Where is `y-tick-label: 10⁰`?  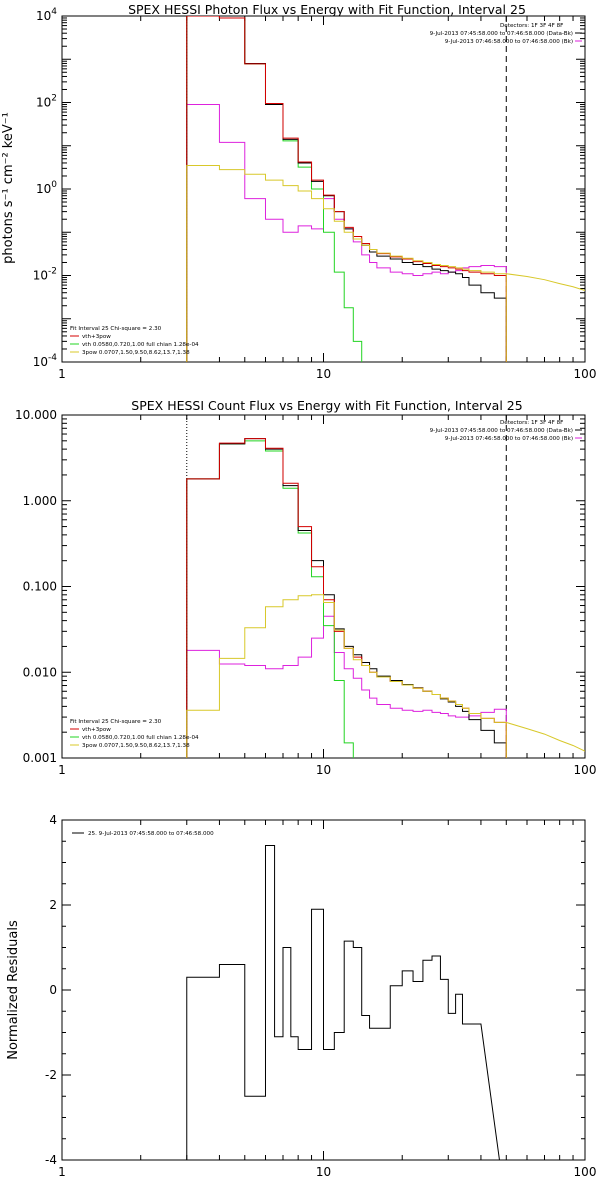
y-tick-label: 10⁰ is located at coordinates (46, 188).